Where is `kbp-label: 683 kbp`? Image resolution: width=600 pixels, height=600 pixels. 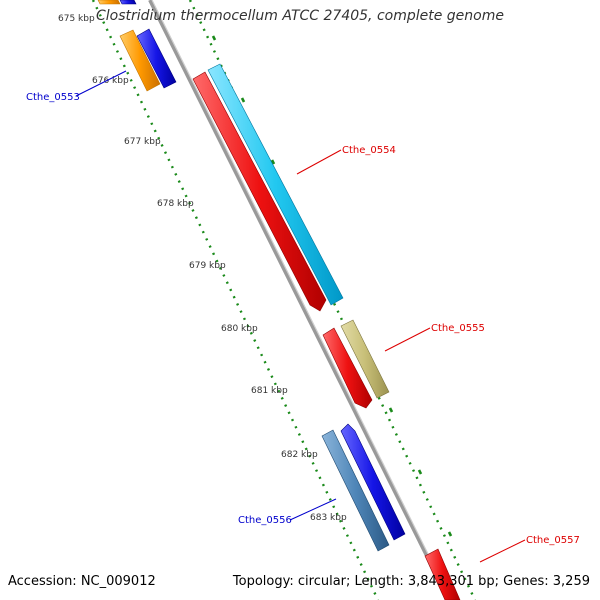 kbp-label: 683 kbp is located at coordinates (328, 518).